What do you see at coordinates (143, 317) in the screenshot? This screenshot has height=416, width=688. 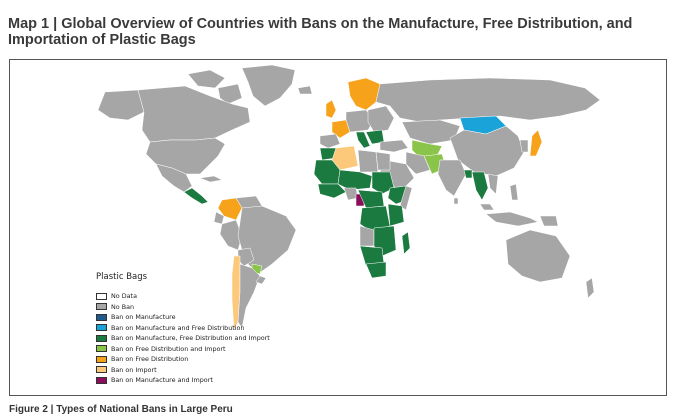 I see `legend-label: Ban on Manufacture` at bounding box center [143, 317].